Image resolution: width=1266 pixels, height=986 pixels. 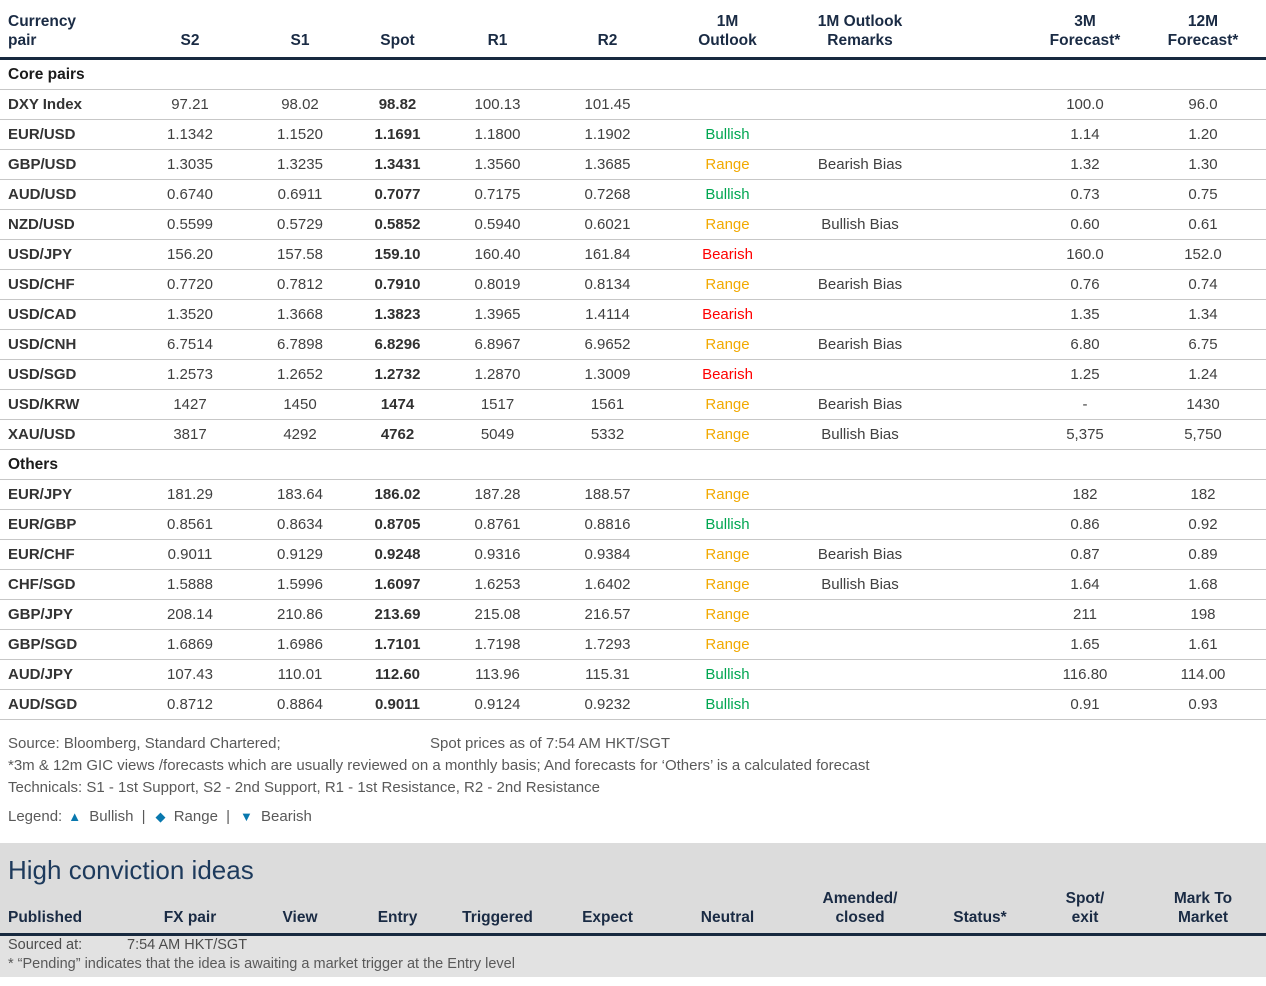 I want to click on spot-cell: 4762, so click(x=397, y=434).